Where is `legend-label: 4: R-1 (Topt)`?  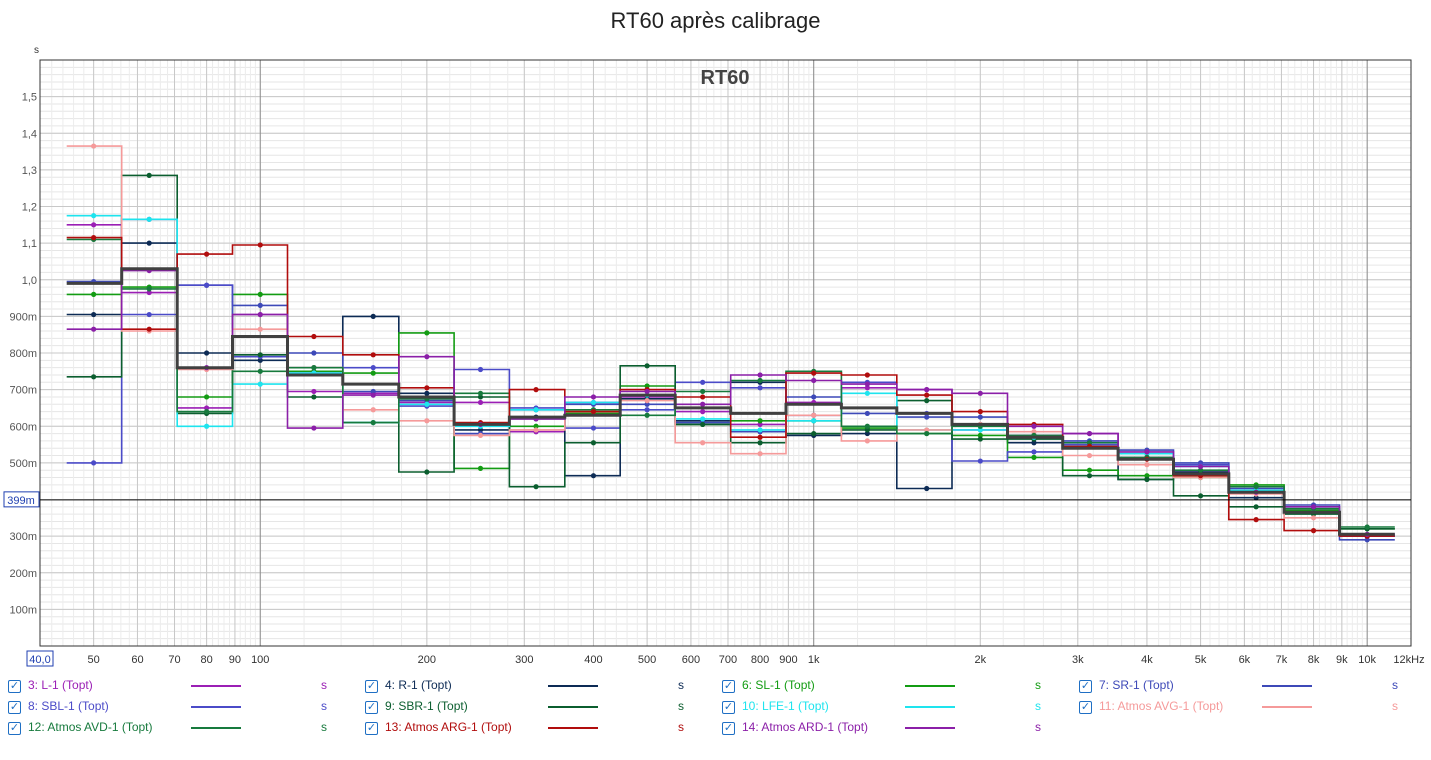 legend-label: 4: R-1 (Topt) is located at coordinates (418, 685).